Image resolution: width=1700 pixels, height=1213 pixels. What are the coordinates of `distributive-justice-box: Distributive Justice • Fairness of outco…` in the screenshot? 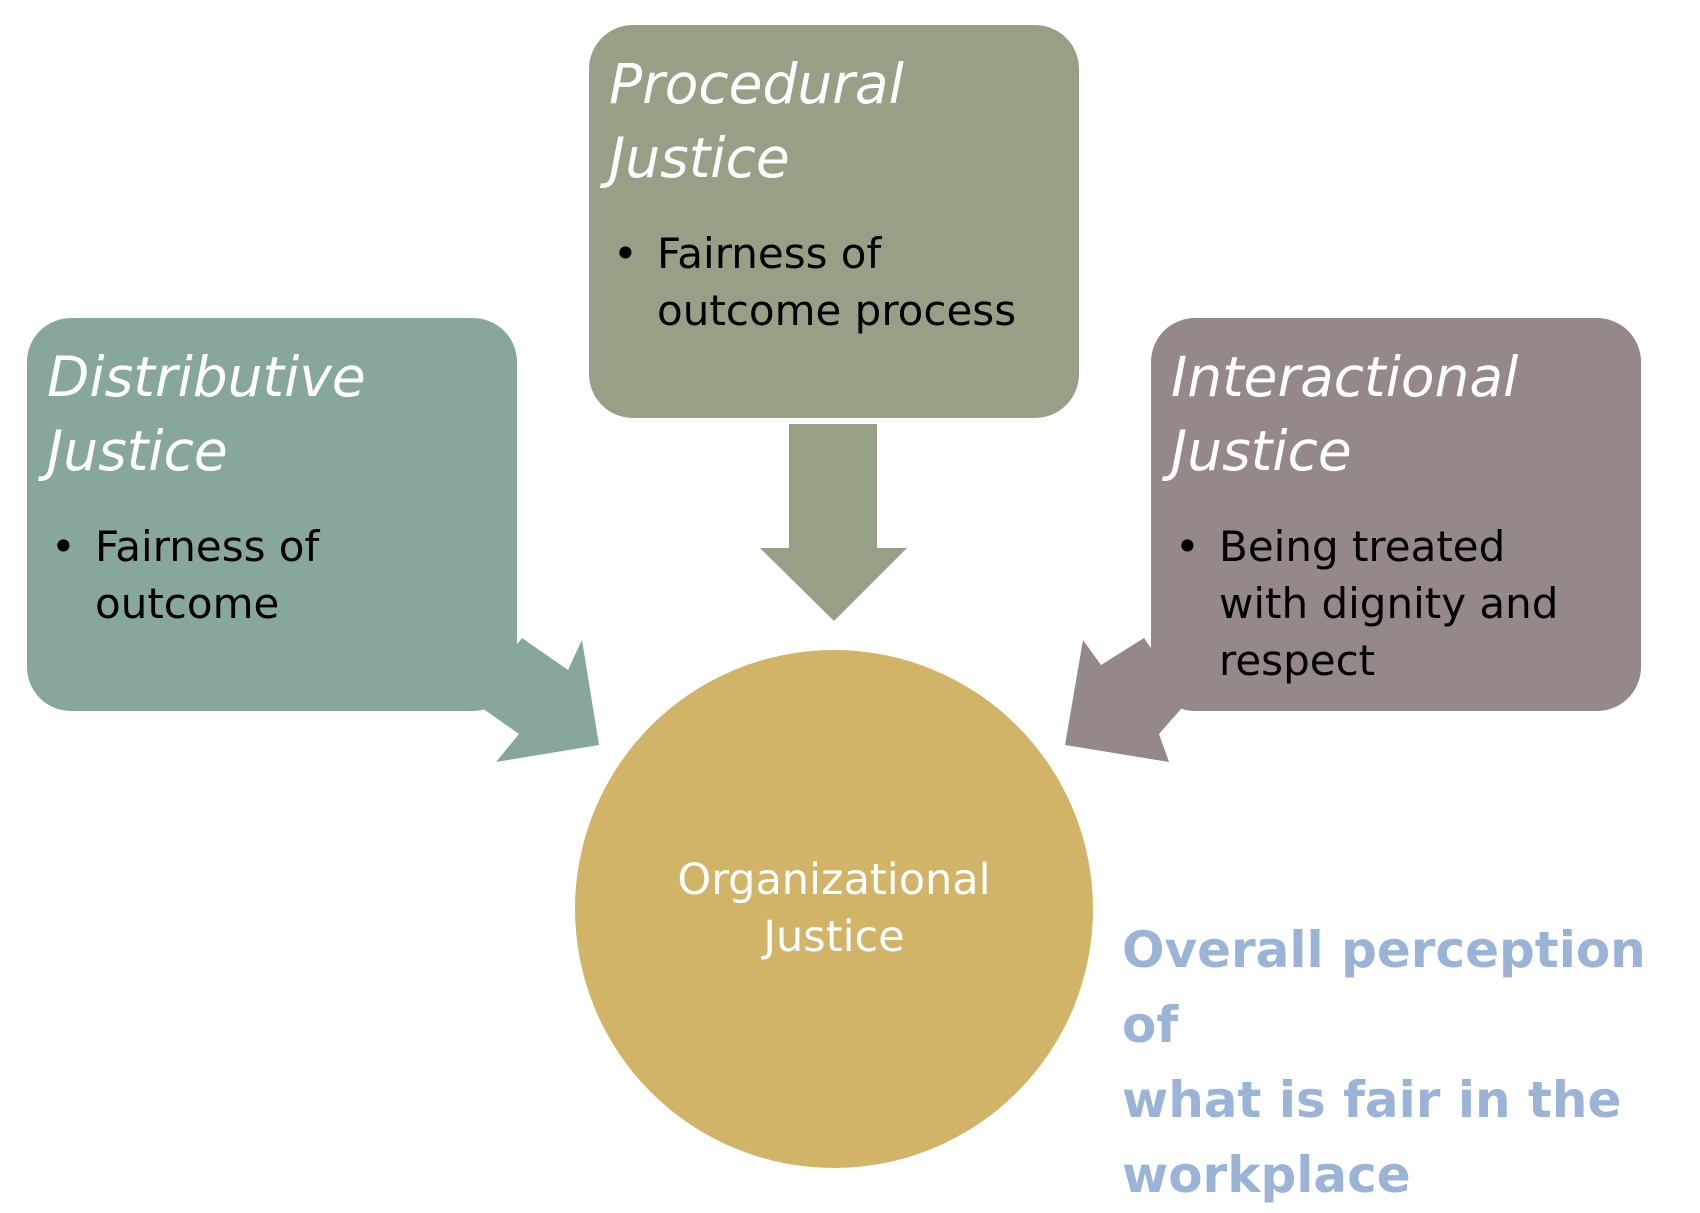 It's located at (272, 514).